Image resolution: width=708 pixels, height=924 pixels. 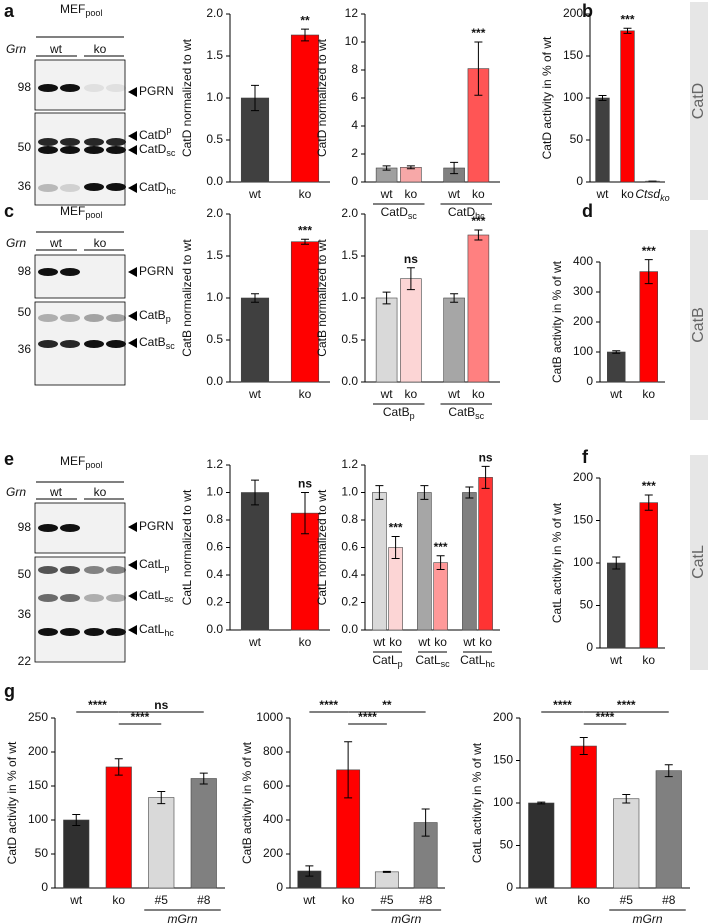 What do you see at coordinates (698, 101) in the screenshot?
I see `side-label: CatD` at bounding box center [698, 101].